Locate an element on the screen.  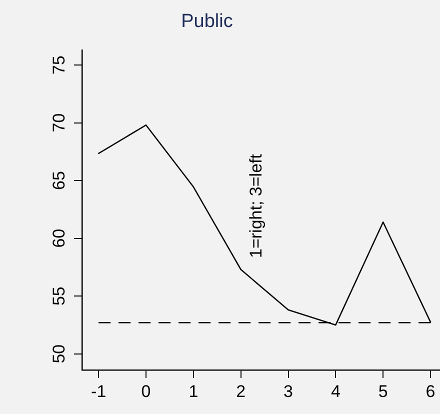
y-tick-label: 55 is located at coordinates (59, 296).